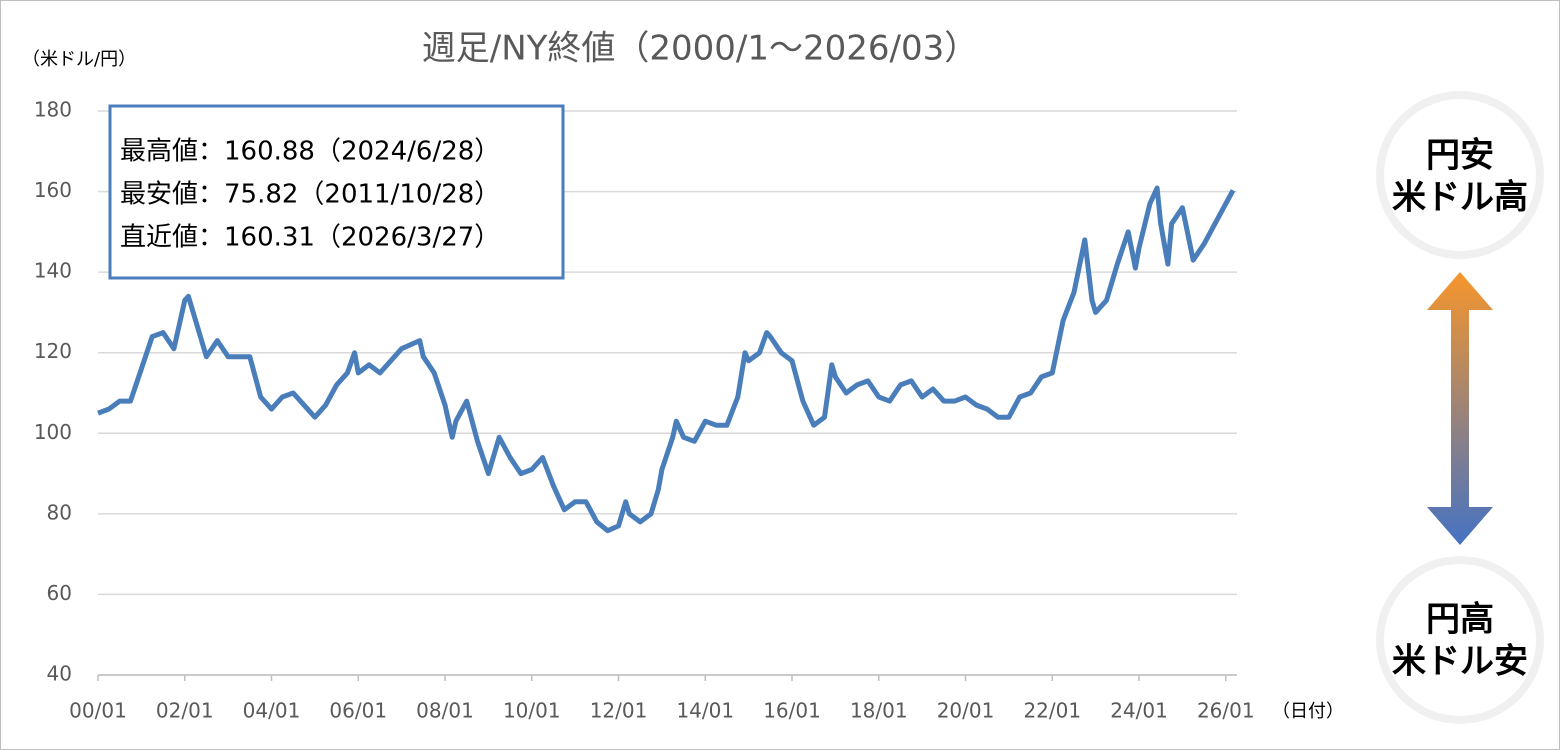 This screenshot has width=1560, height=750. I want to click on x-axis-label: （日付）, so click(1308, 711).